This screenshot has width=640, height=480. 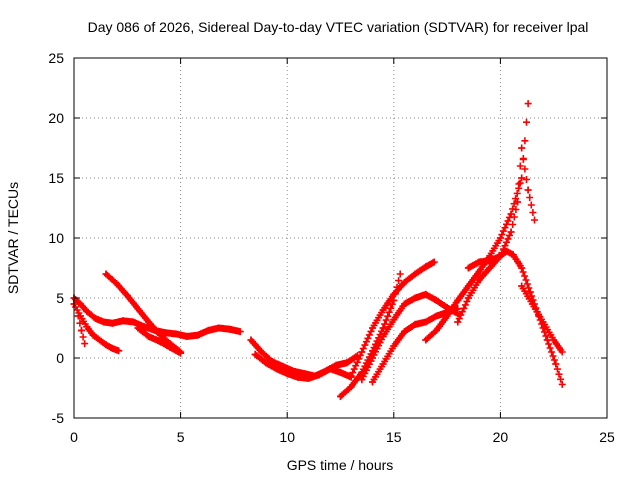 I want to click on x-tick-label: 10, so click(x=287, y=437).